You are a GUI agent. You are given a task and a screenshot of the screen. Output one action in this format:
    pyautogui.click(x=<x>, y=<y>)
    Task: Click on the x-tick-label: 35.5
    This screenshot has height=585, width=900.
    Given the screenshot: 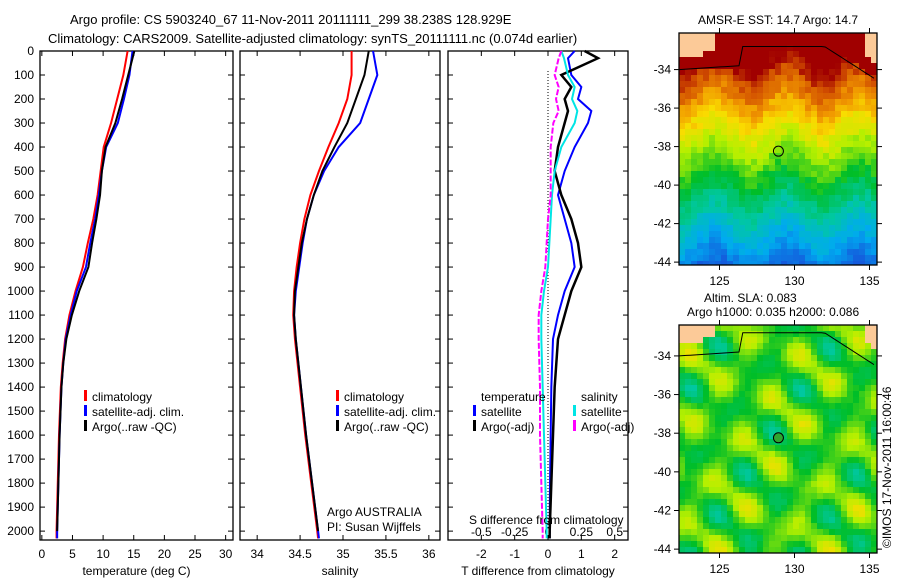 What is the action you would take?
    pyautogui.click(x=386, y=554)
    